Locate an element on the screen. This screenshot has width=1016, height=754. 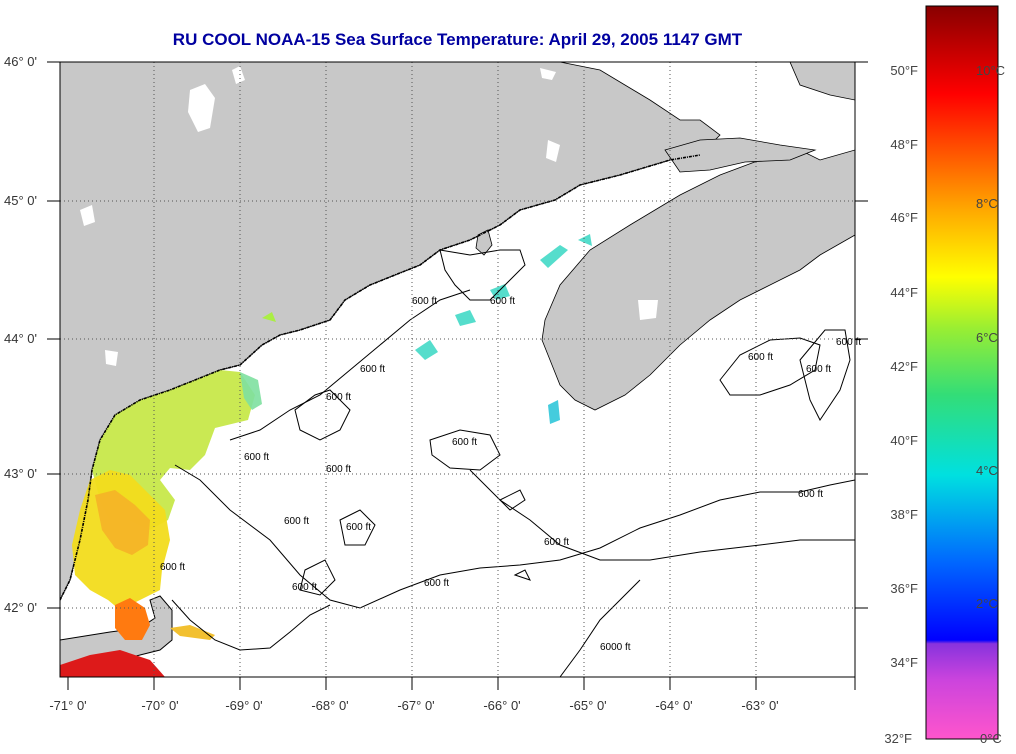
colorbar-c-label: 4°C is located at coordinates (987, 470).